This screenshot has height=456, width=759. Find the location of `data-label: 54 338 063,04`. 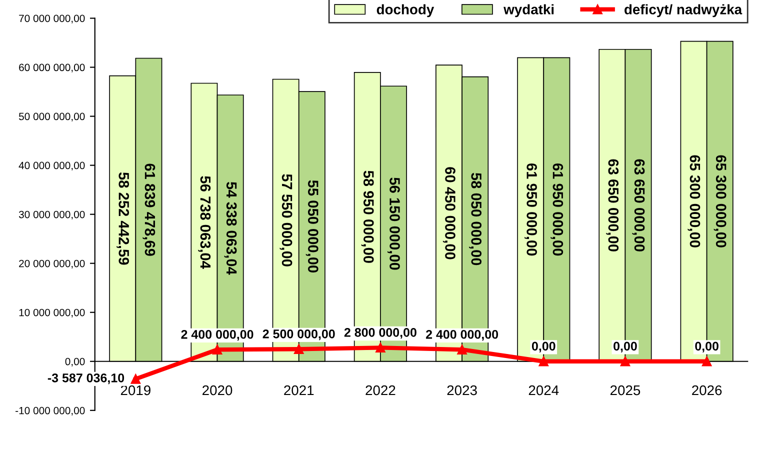

data-label: 54 338 063,04 is located at coordinates (230, 228).